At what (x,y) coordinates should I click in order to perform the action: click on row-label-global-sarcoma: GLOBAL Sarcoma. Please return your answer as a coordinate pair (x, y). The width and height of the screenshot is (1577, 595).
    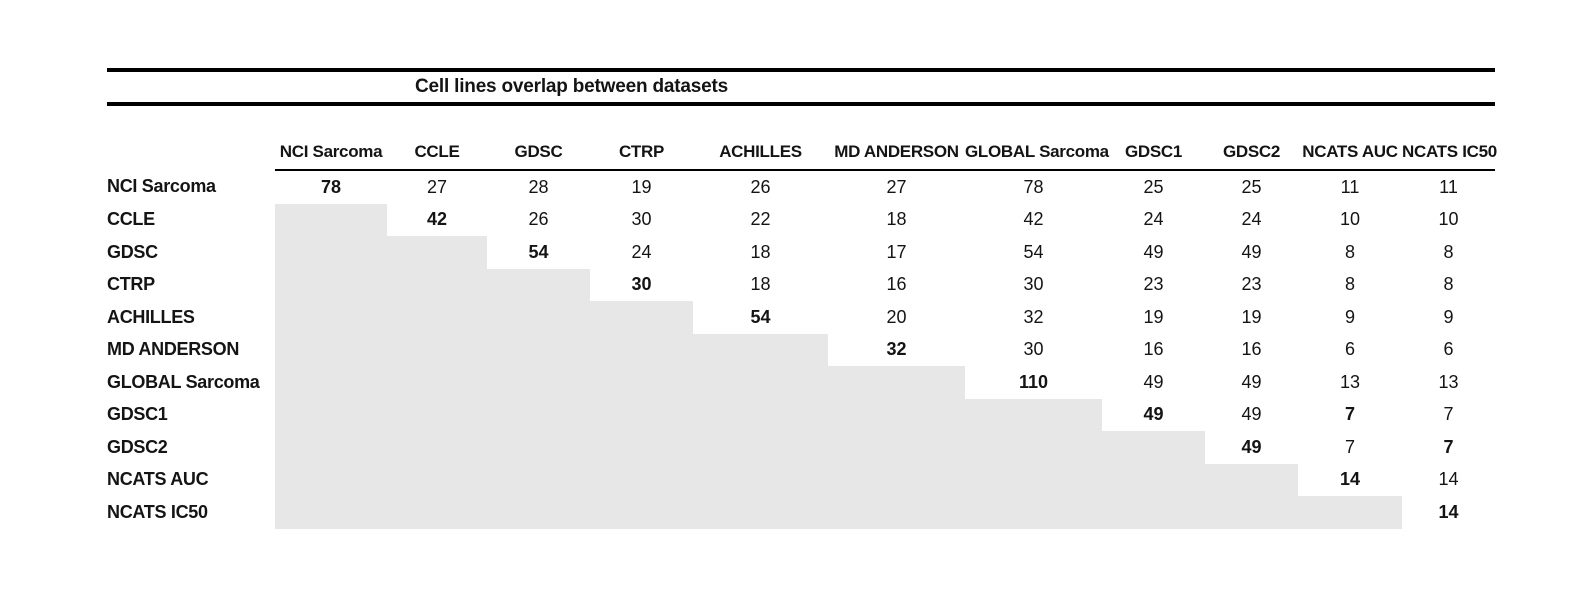
    Looking at the image, I should click on (183, 381).